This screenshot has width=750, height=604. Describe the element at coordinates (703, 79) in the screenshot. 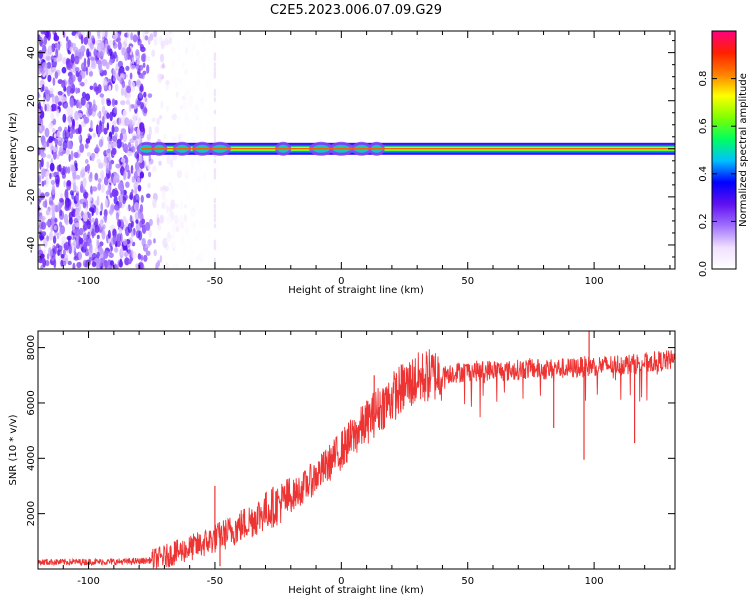

I see `colorbar-tick-label: 0.8` at that location.